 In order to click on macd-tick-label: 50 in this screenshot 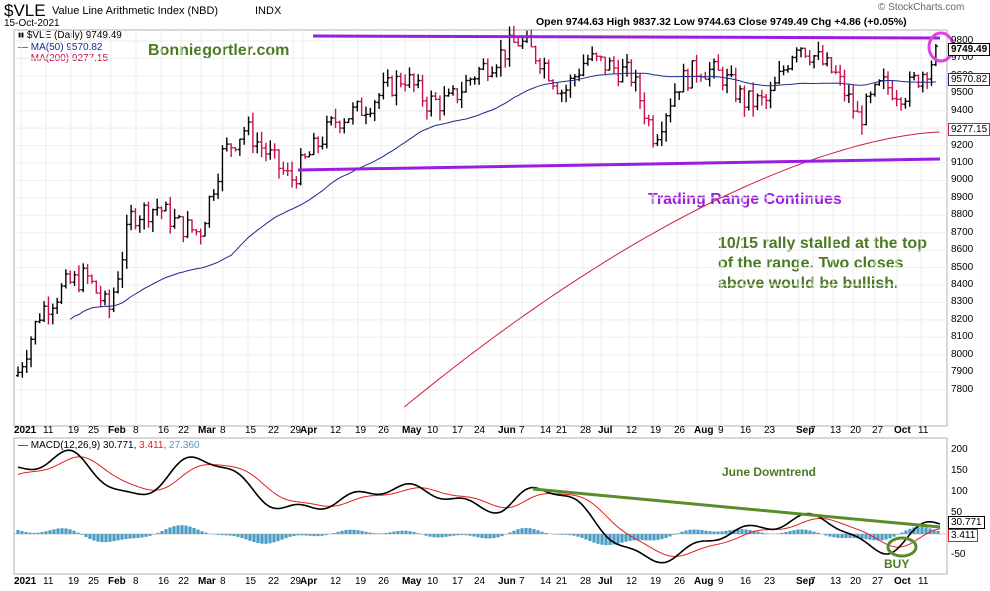, I will do `click(957, 512)`.